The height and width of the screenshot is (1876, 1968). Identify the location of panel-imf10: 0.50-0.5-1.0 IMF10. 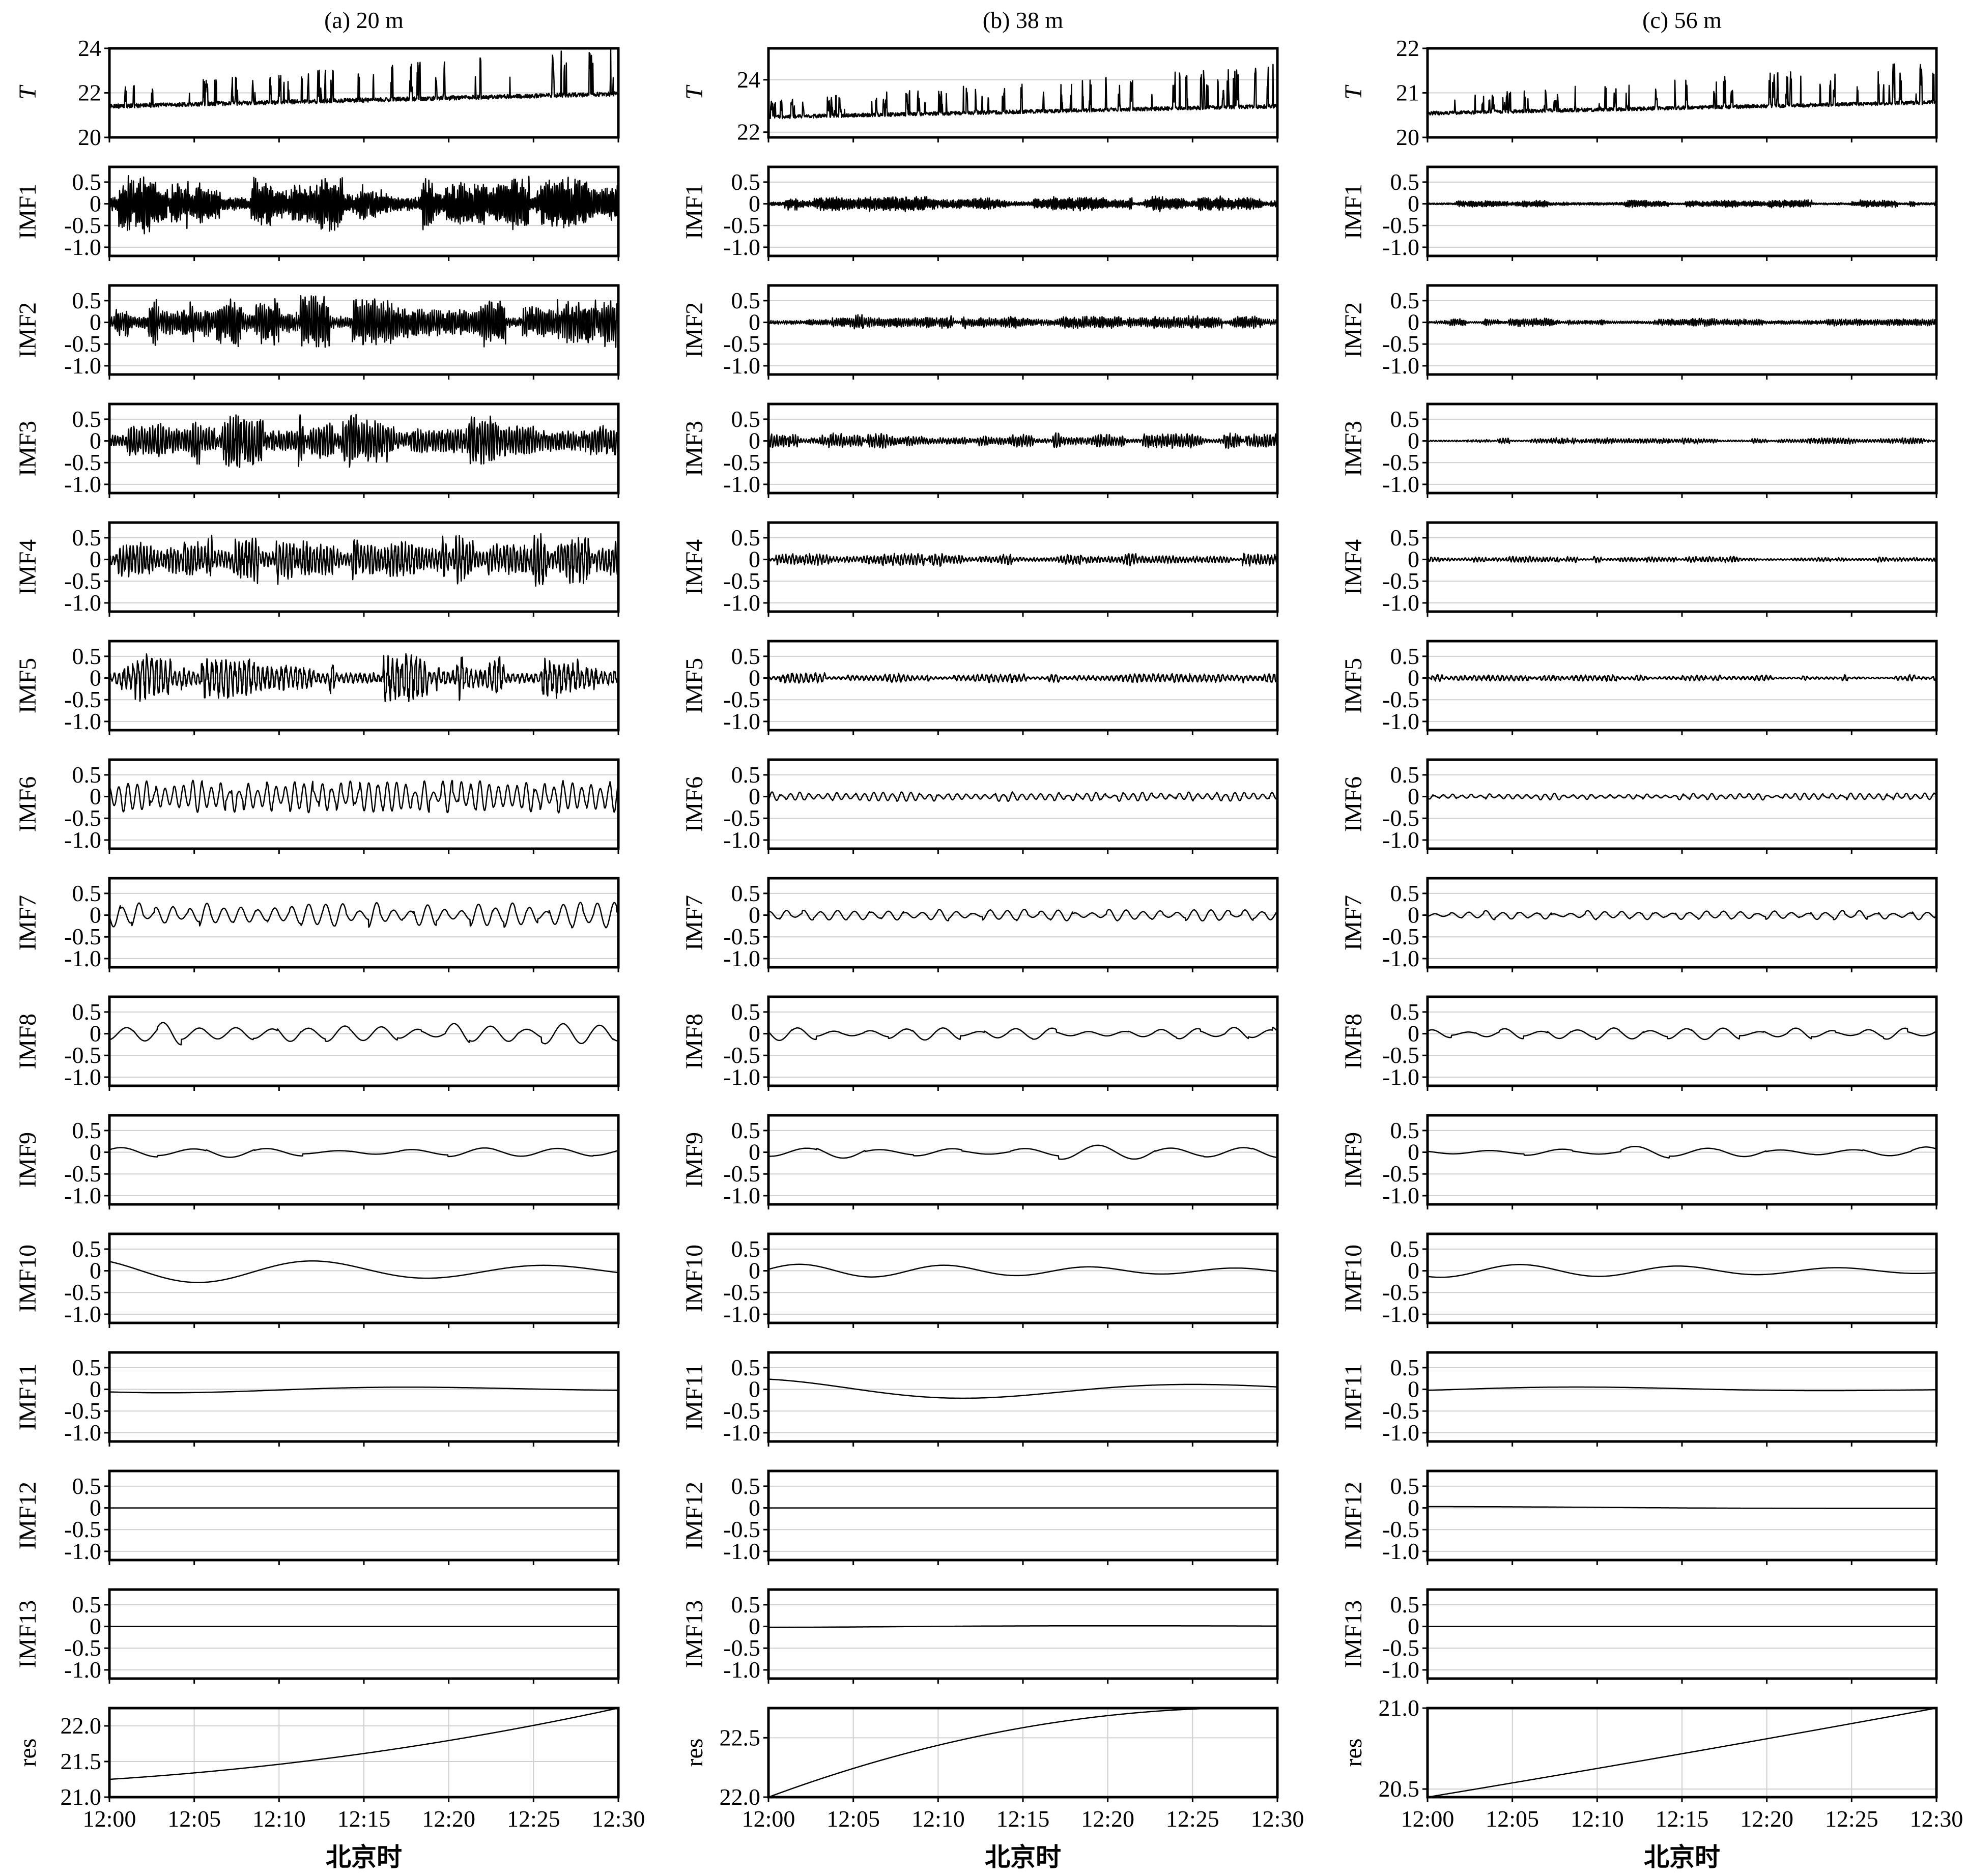
(317, 1280).